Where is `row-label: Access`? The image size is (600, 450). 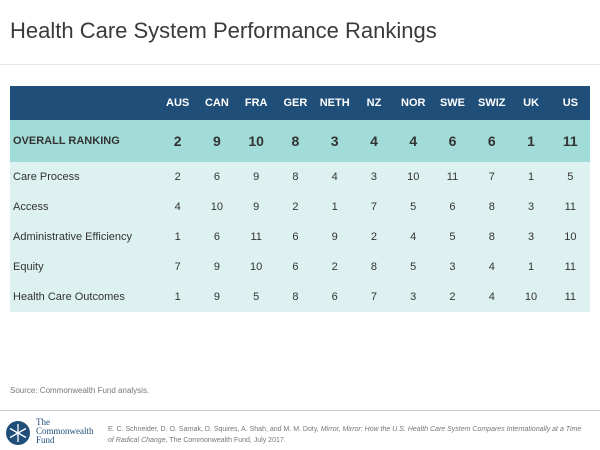
row-label: Access is located at coordinates (84, 207).